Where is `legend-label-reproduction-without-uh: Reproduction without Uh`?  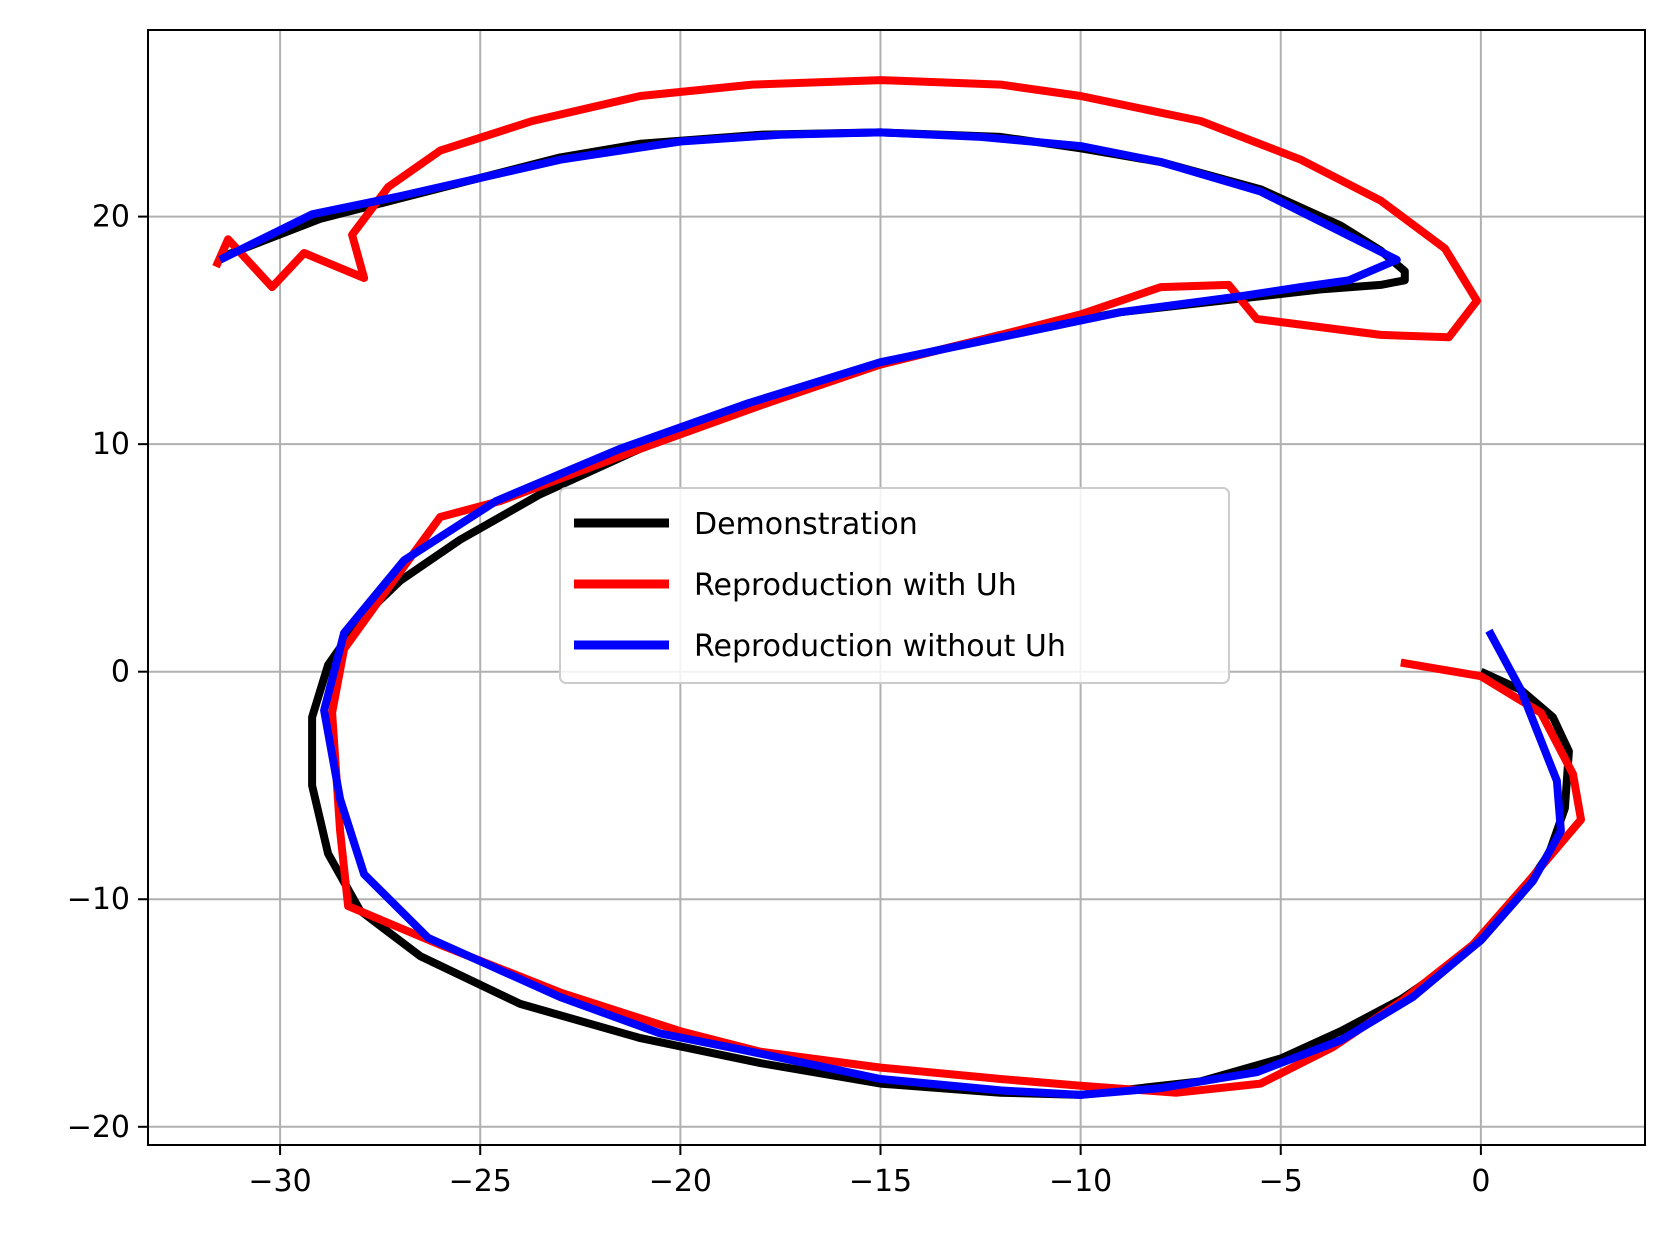 legend-label-reproduction-without-uh: Reproduction without Uh is located at coordinates (880, 646).